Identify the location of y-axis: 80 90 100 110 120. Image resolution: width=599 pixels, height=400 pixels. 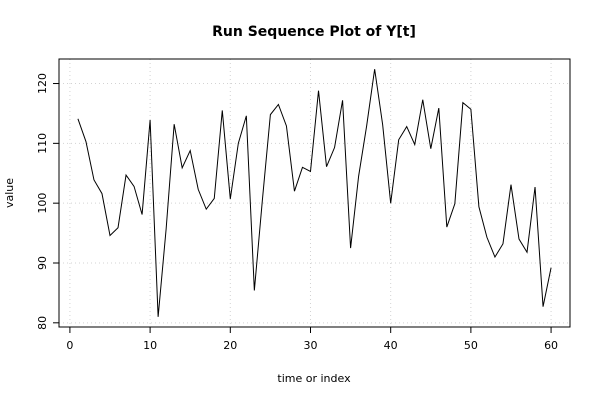
(47, 201).